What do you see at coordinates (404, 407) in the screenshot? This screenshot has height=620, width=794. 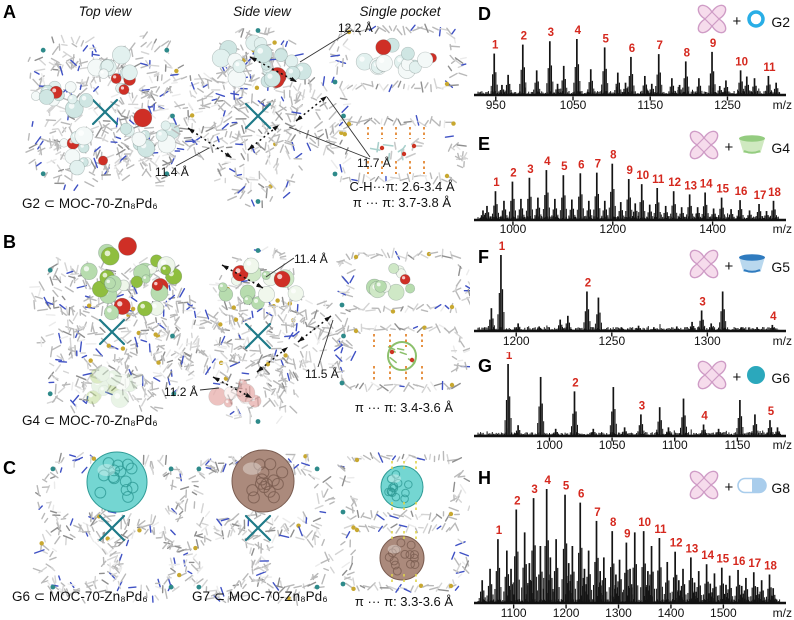 I see `interaction-note: π ··· π: 3.4-3.6 Å` at bounding box center [404, 407].